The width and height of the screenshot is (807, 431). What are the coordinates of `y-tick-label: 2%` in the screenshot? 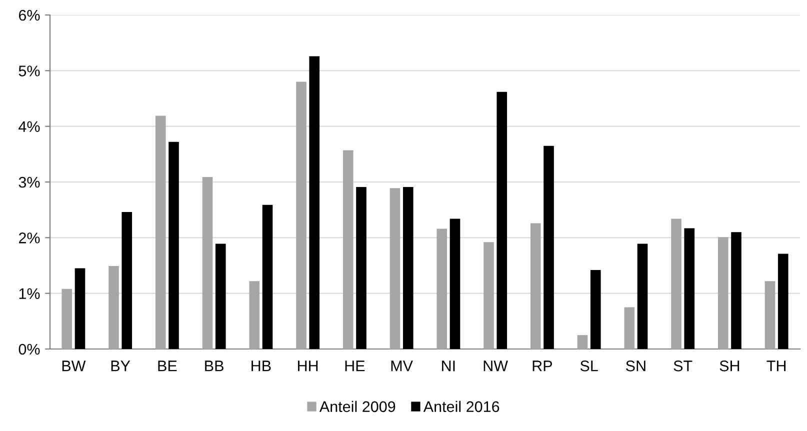 It's located at (29, 238).